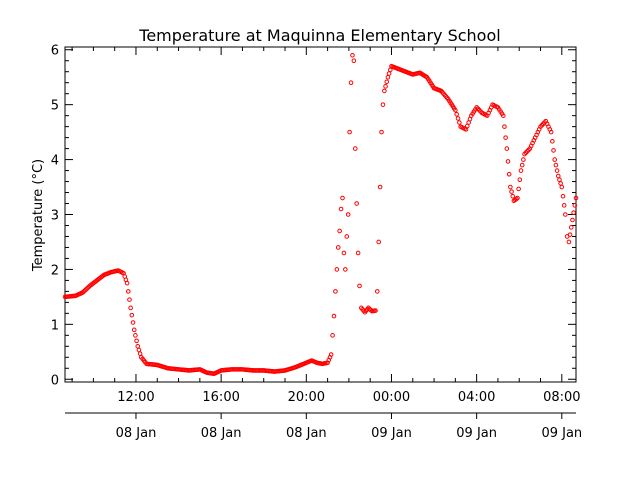 Image resolution: width=640 pixels, height=480 pixels. Describe the element at coordinates (220, 397) in the screenshot. I see `x-tick-time-label: 16:00` at that location.